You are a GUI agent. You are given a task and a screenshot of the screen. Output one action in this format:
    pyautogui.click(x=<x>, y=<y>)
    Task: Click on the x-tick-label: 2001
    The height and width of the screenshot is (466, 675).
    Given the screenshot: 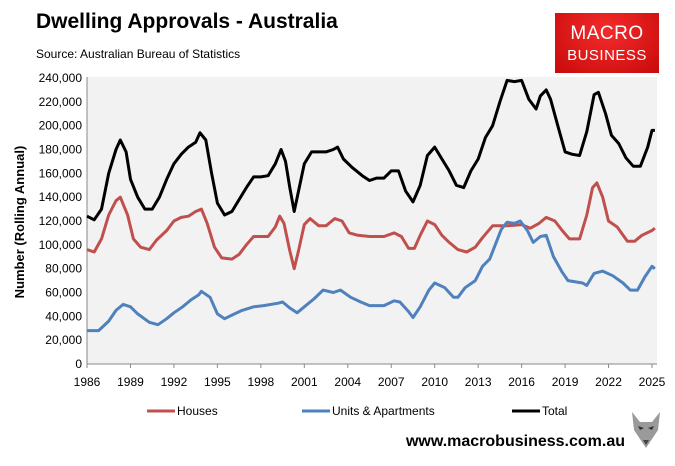 What is the action you would take?
    pyautogui.click(x=304, y=382)
    